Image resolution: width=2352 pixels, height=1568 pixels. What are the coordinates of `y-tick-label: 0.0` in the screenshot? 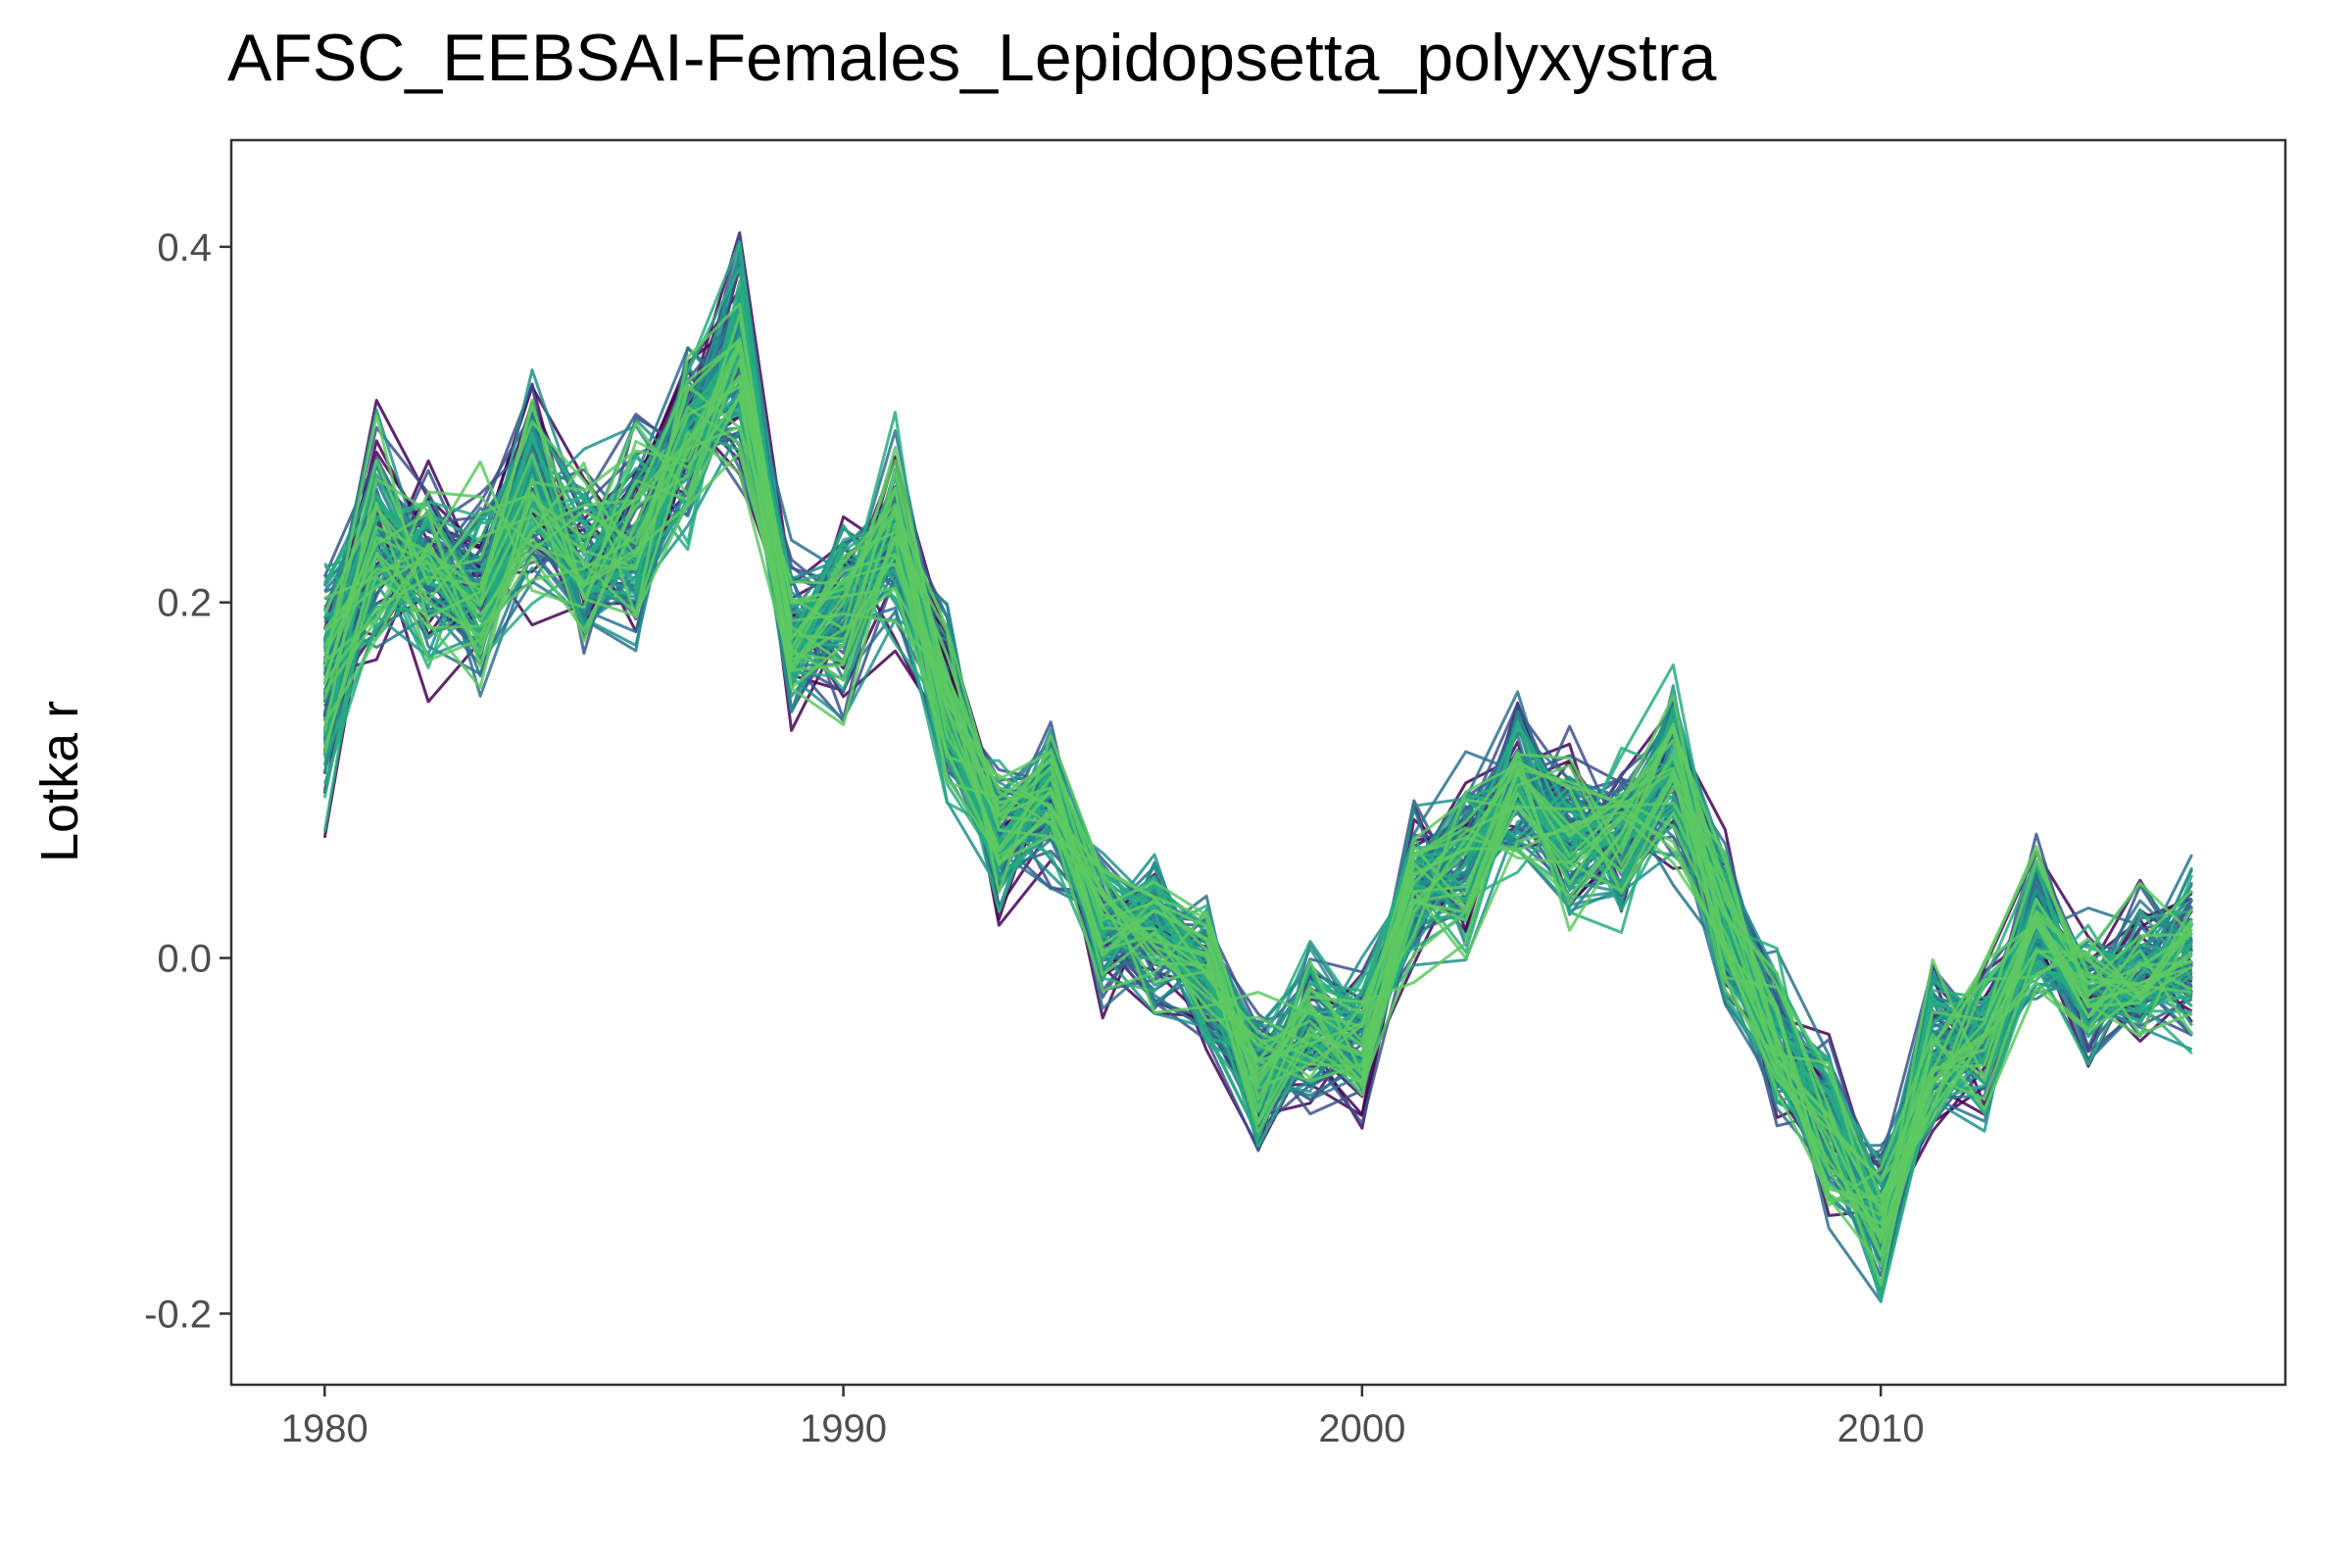 It's located at (184, 959).